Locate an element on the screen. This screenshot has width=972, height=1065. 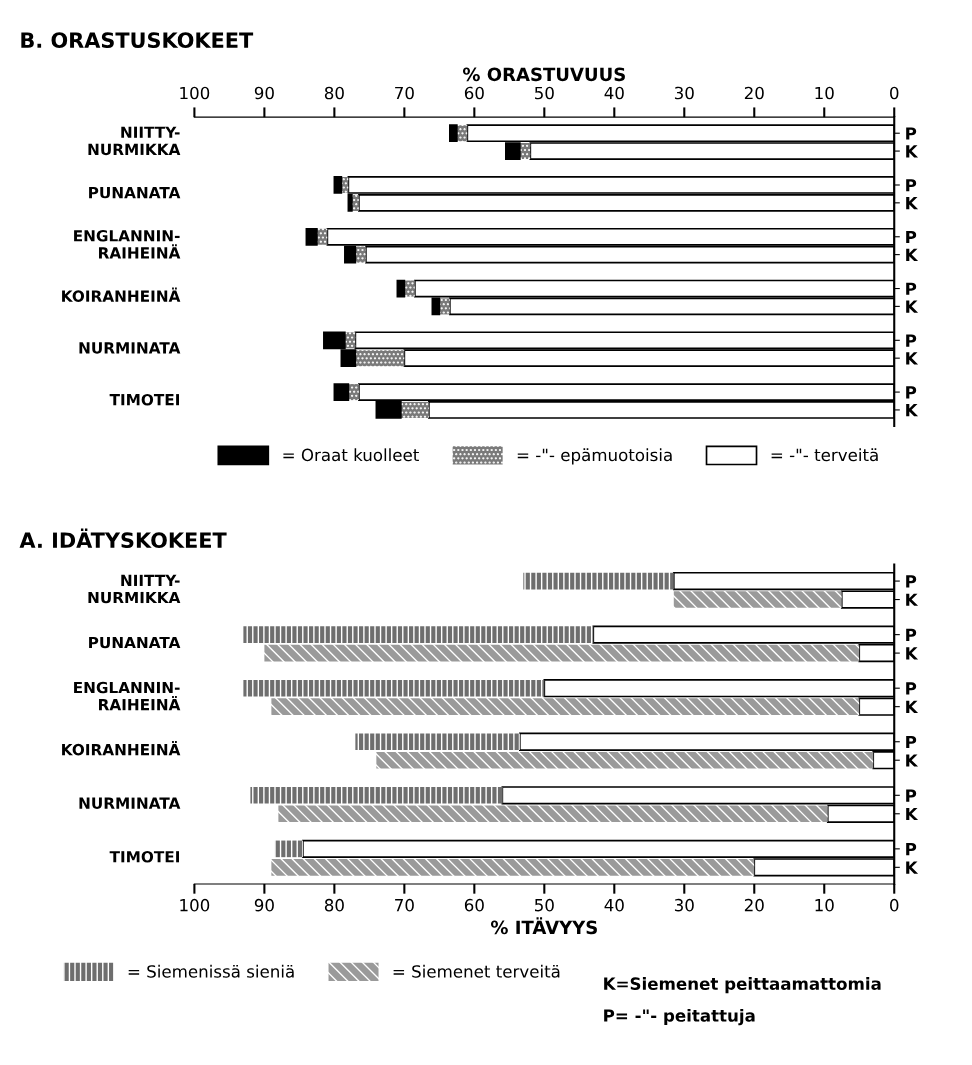
legend-label: = -"- terveitä is located at coordinates (824, 455).